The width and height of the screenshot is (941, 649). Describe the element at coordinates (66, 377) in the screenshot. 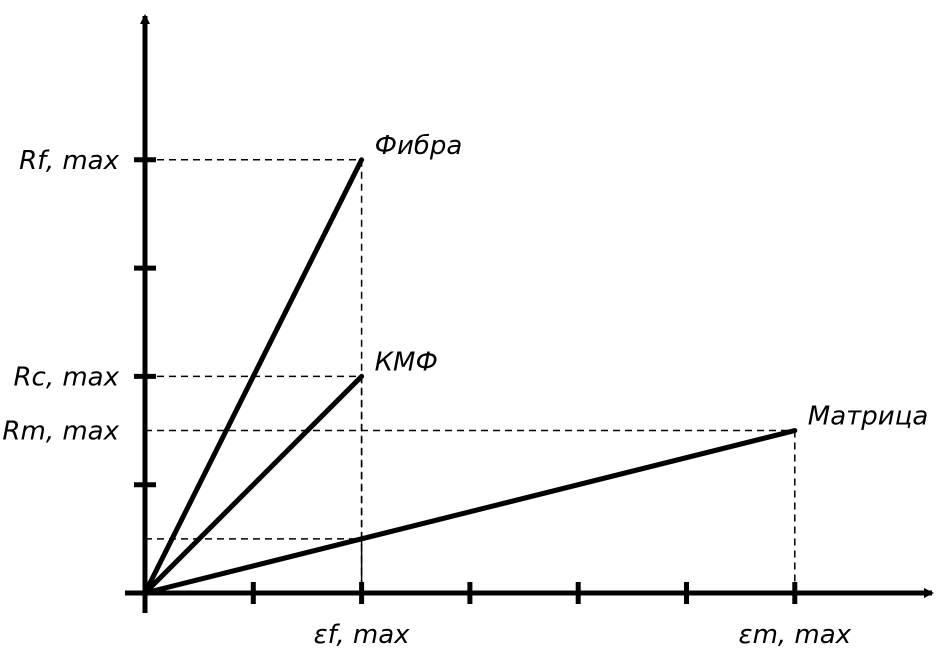

I see `y-tick-label: Rc, max` at that location.